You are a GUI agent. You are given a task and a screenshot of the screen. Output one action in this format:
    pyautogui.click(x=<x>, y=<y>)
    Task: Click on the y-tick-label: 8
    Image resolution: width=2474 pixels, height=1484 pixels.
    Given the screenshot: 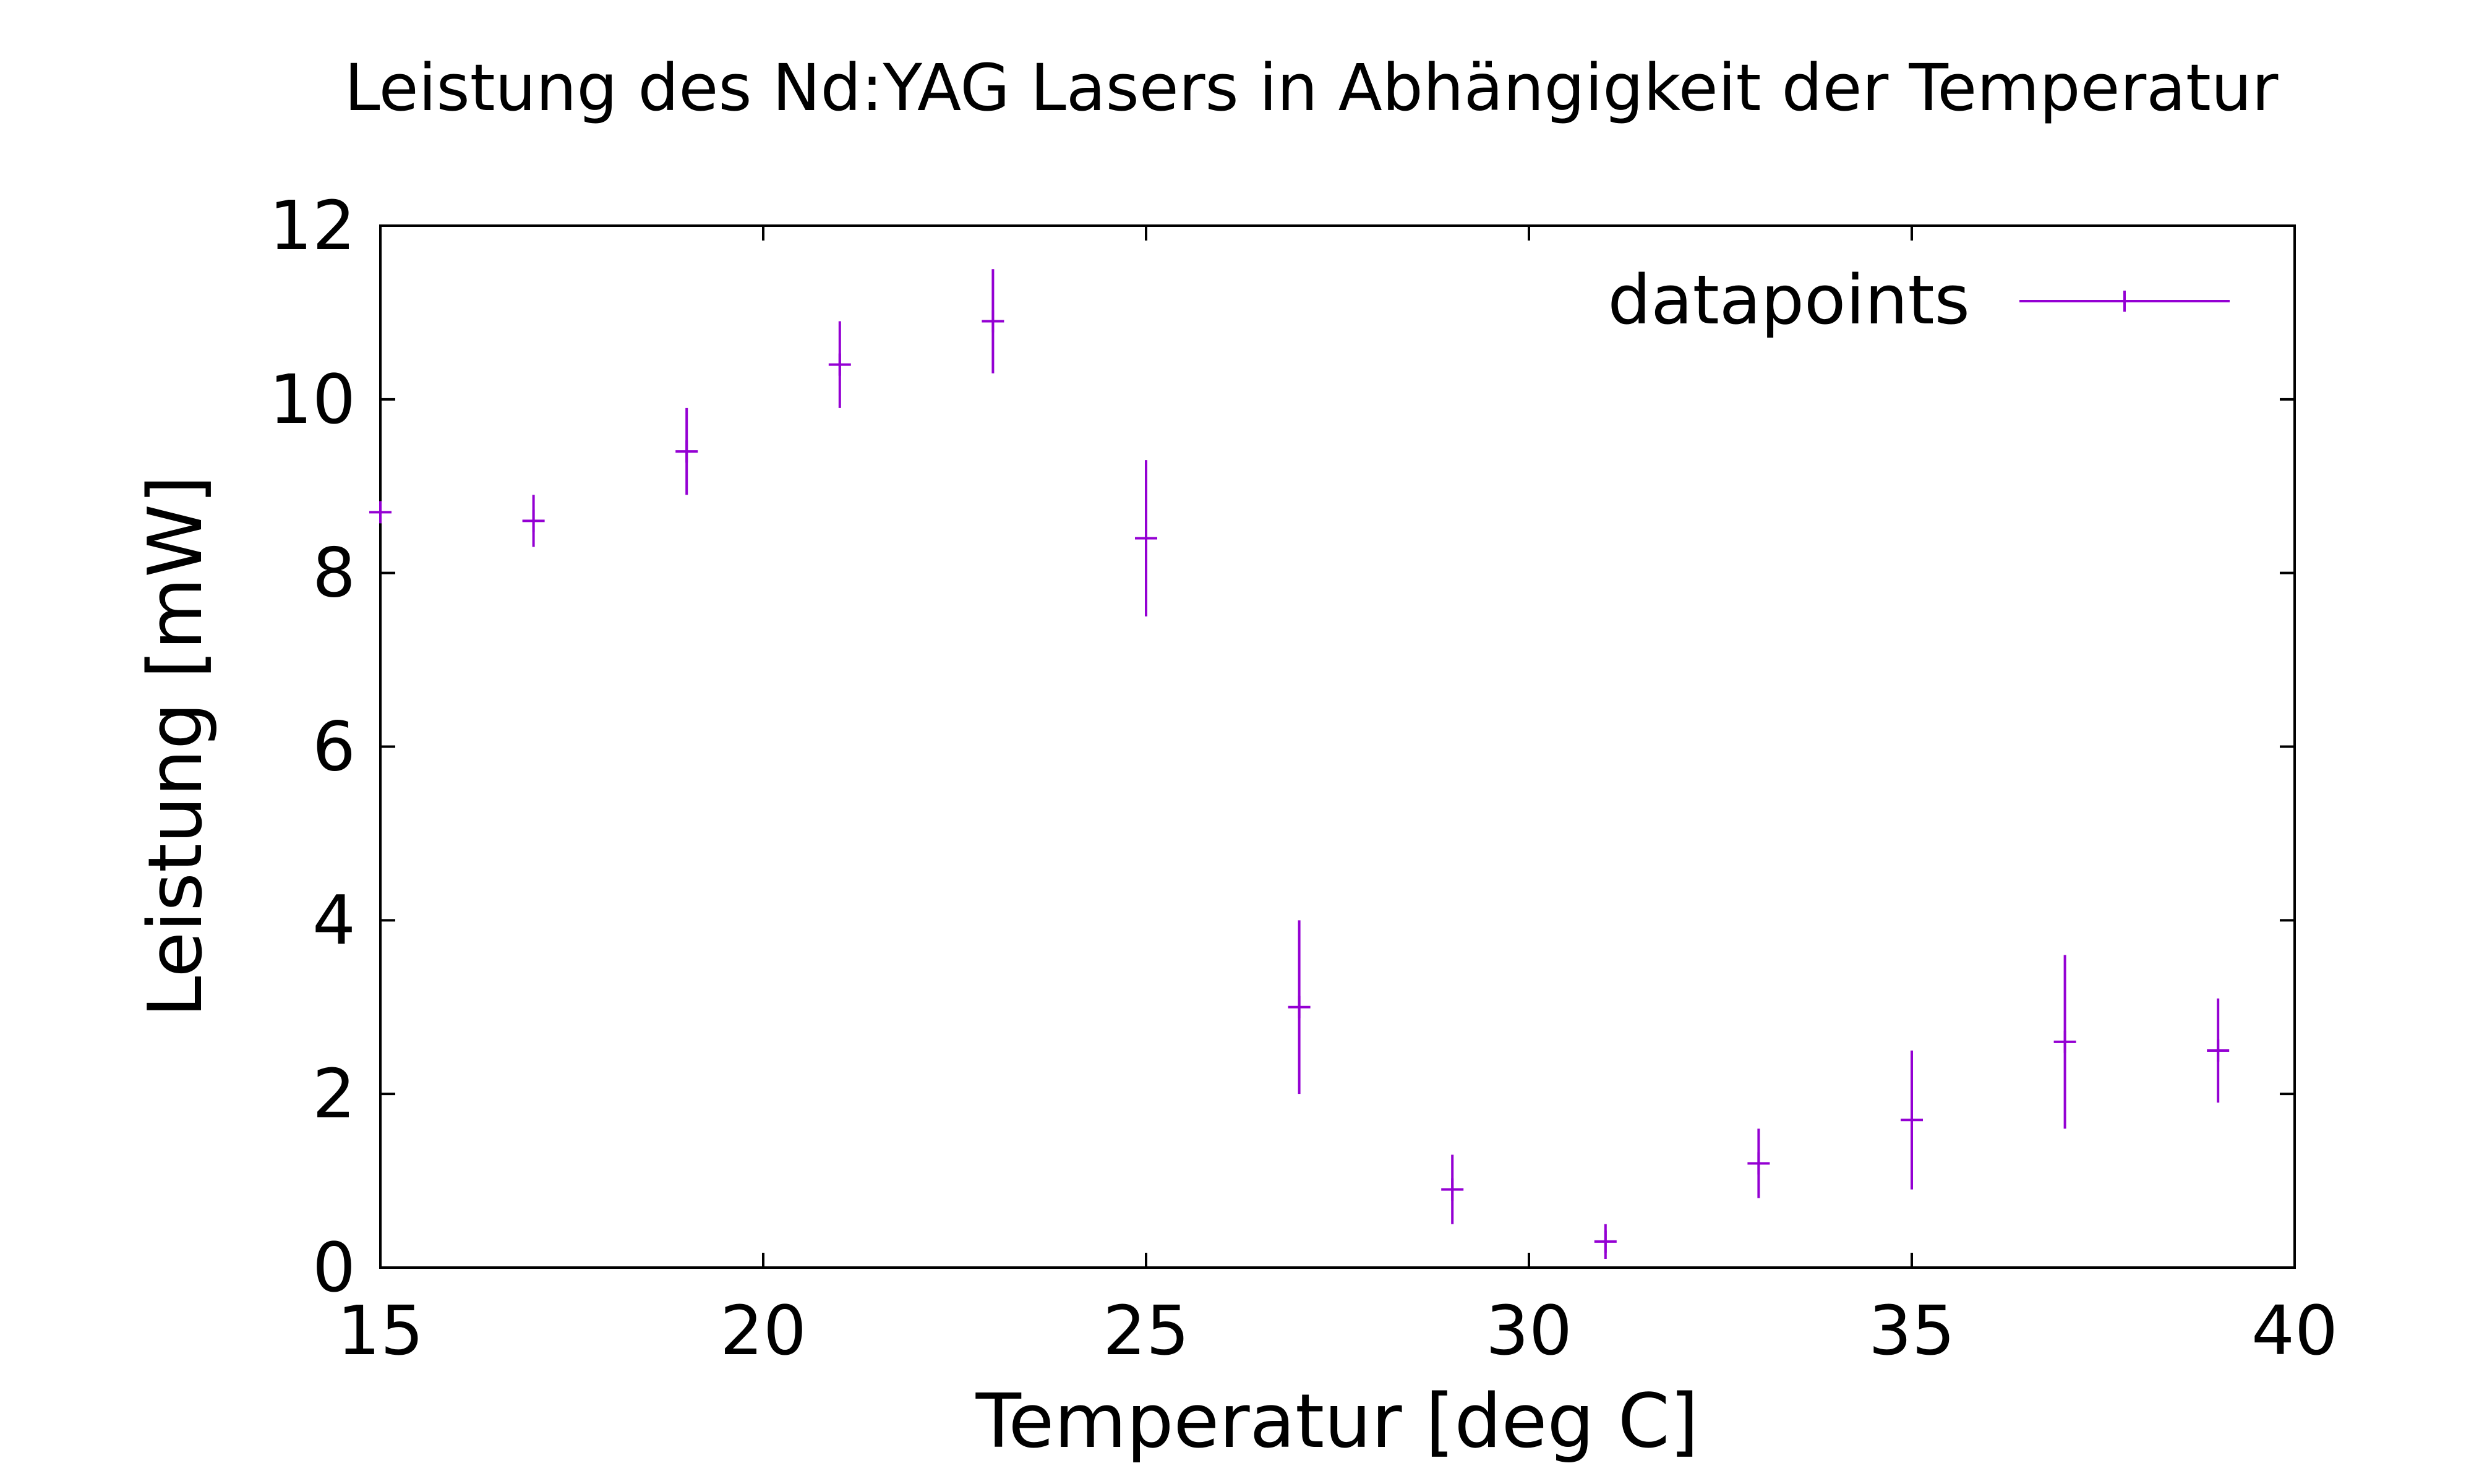 What is the action you would take?
    pyautogui.click(x=334, y=573)
    